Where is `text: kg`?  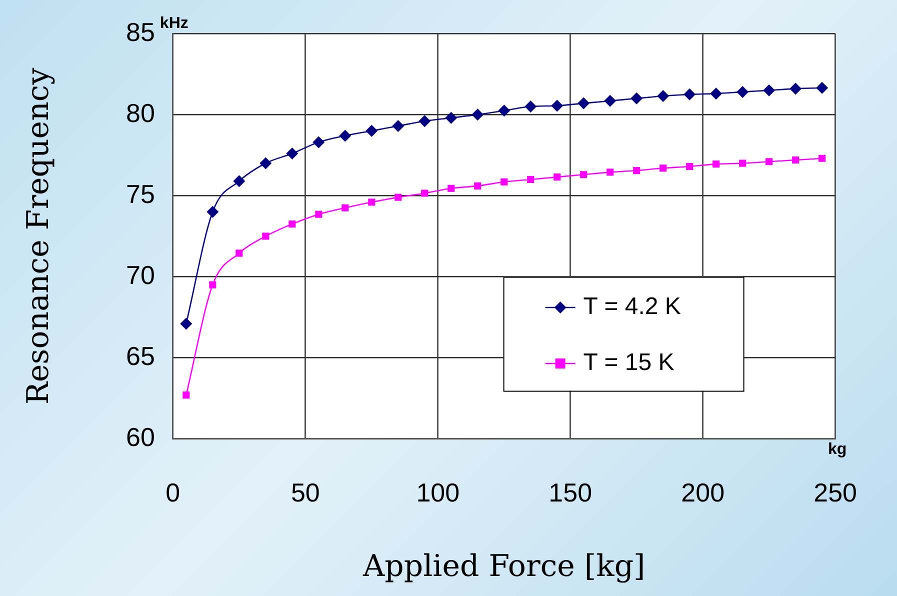
text: kg is located at coordinates (837, 449).